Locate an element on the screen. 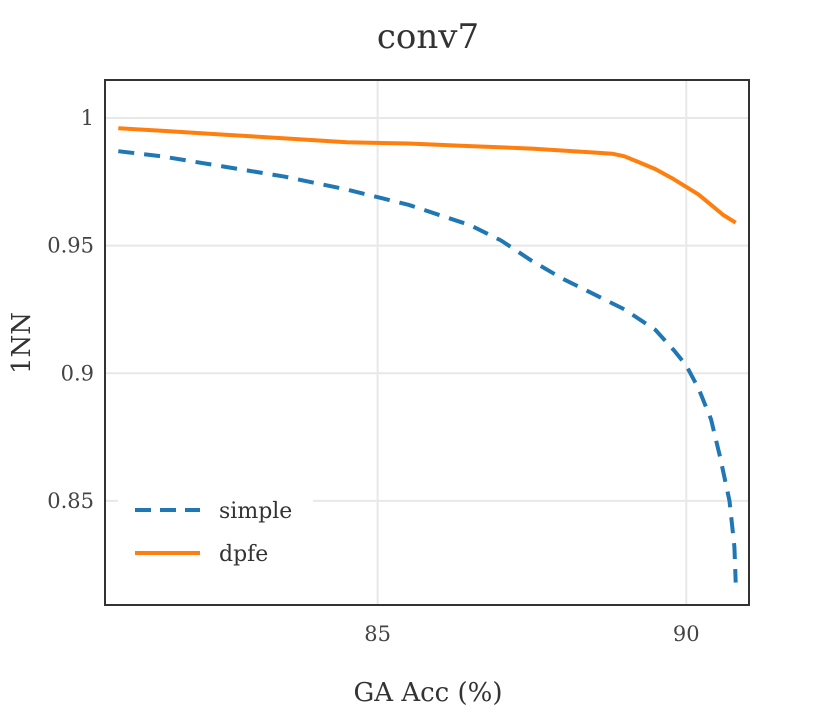  legend-box is located at coordinates (215, 537).